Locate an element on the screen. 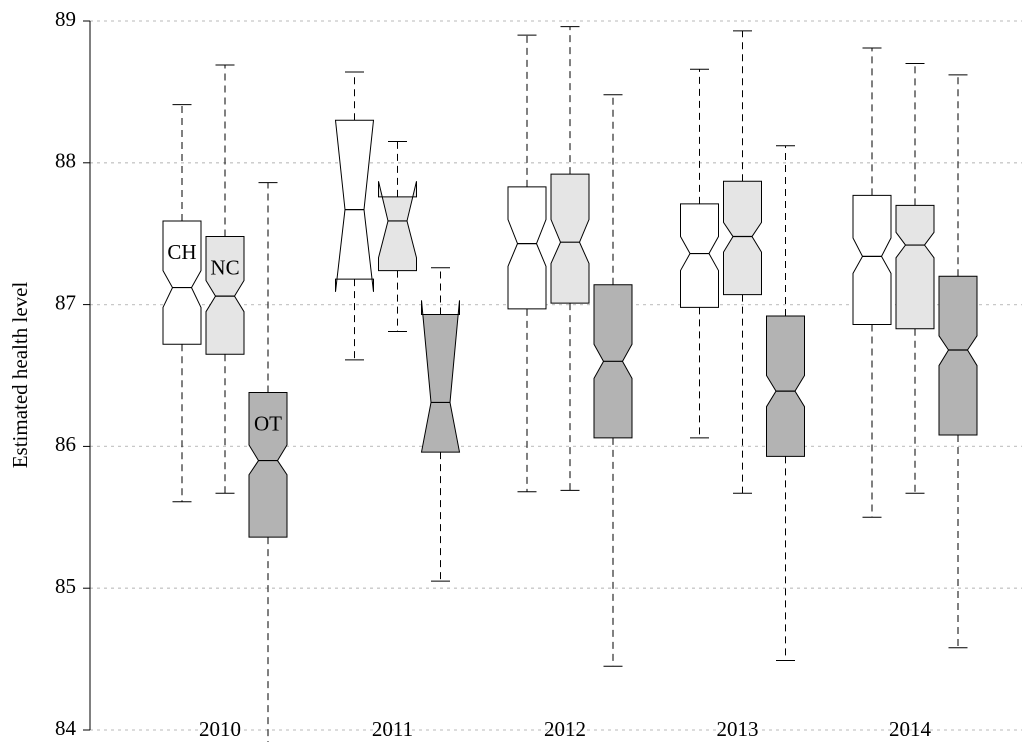 The width and height of the screenshot is (1022, 742). y-tick-label: 86 is located at coordinates (65, 444).